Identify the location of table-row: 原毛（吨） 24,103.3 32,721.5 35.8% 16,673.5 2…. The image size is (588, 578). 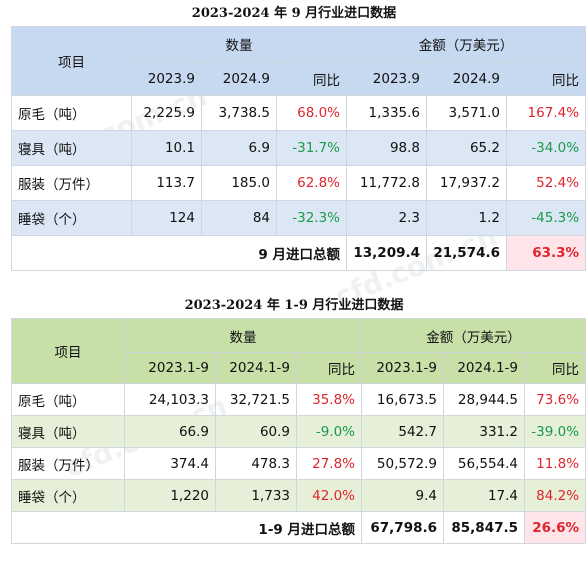
(299, 399).